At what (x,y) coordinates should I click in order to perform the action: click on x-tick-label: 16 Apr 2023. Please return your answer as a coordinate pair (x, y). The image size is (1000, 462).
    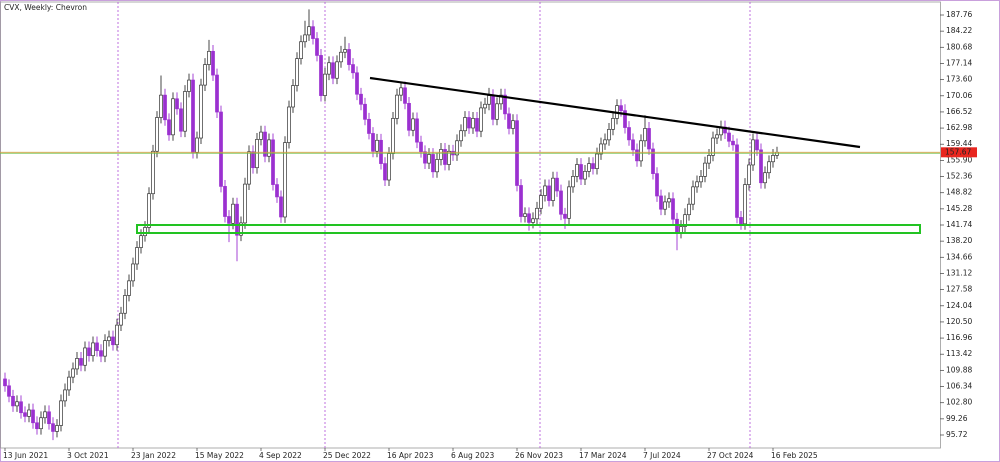
    Looking at the image, I should click on (410, 455).